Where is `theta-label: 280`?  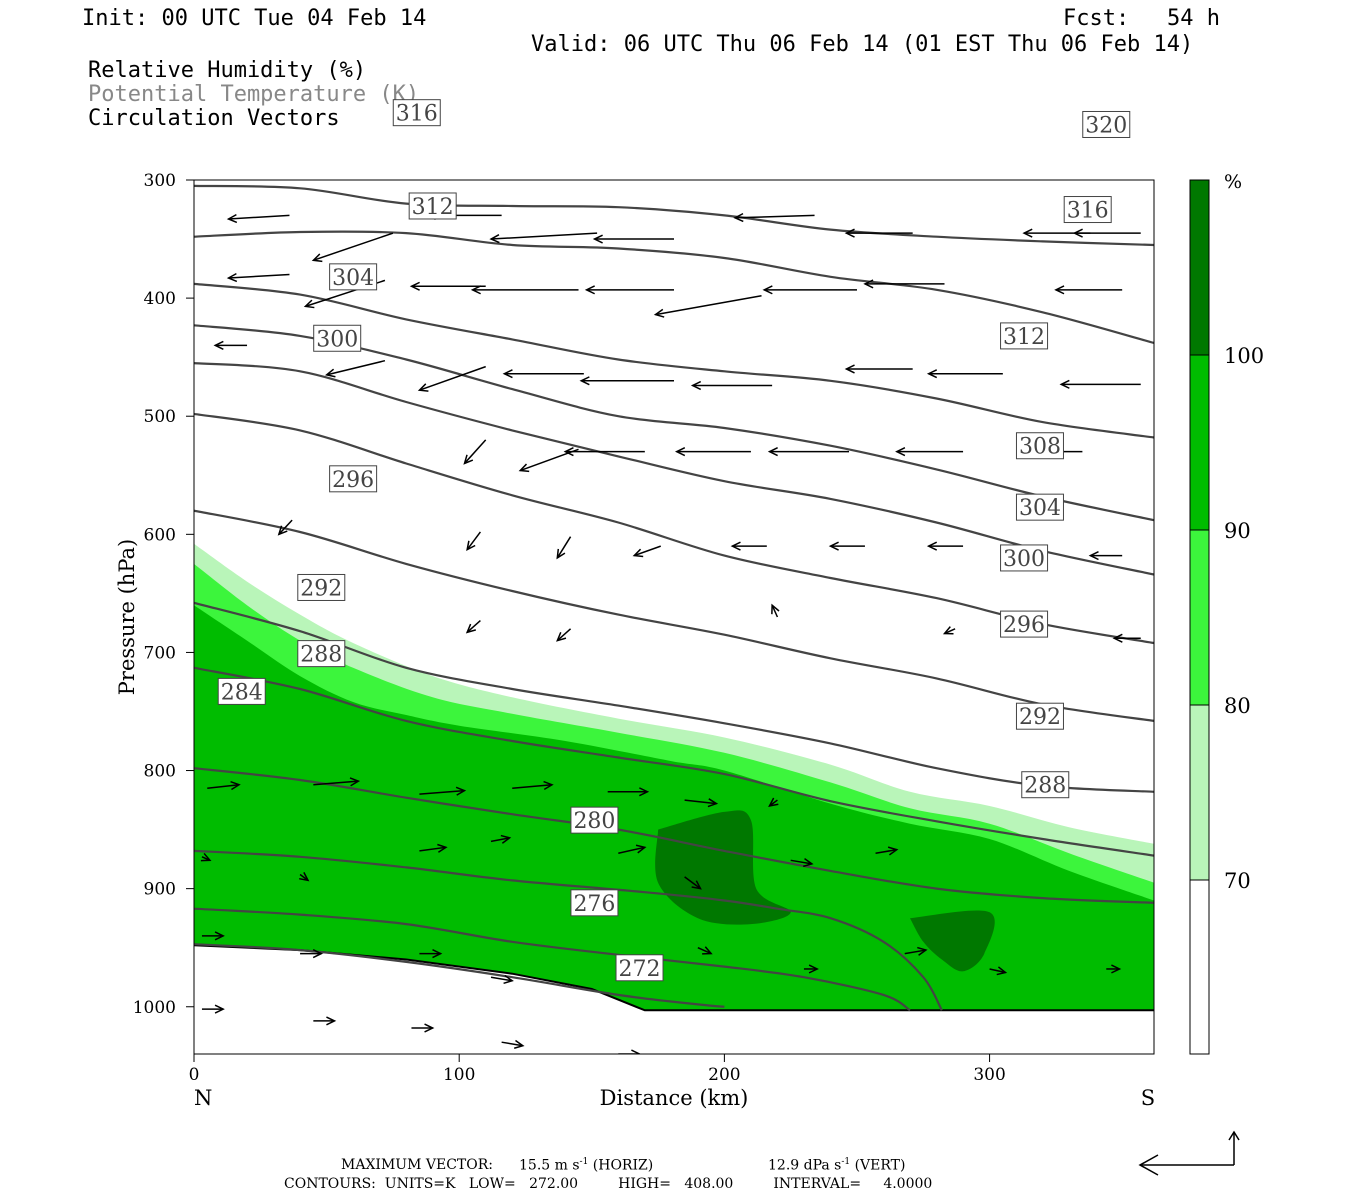
theta-label: 280 is located at coordinates (594, 821).